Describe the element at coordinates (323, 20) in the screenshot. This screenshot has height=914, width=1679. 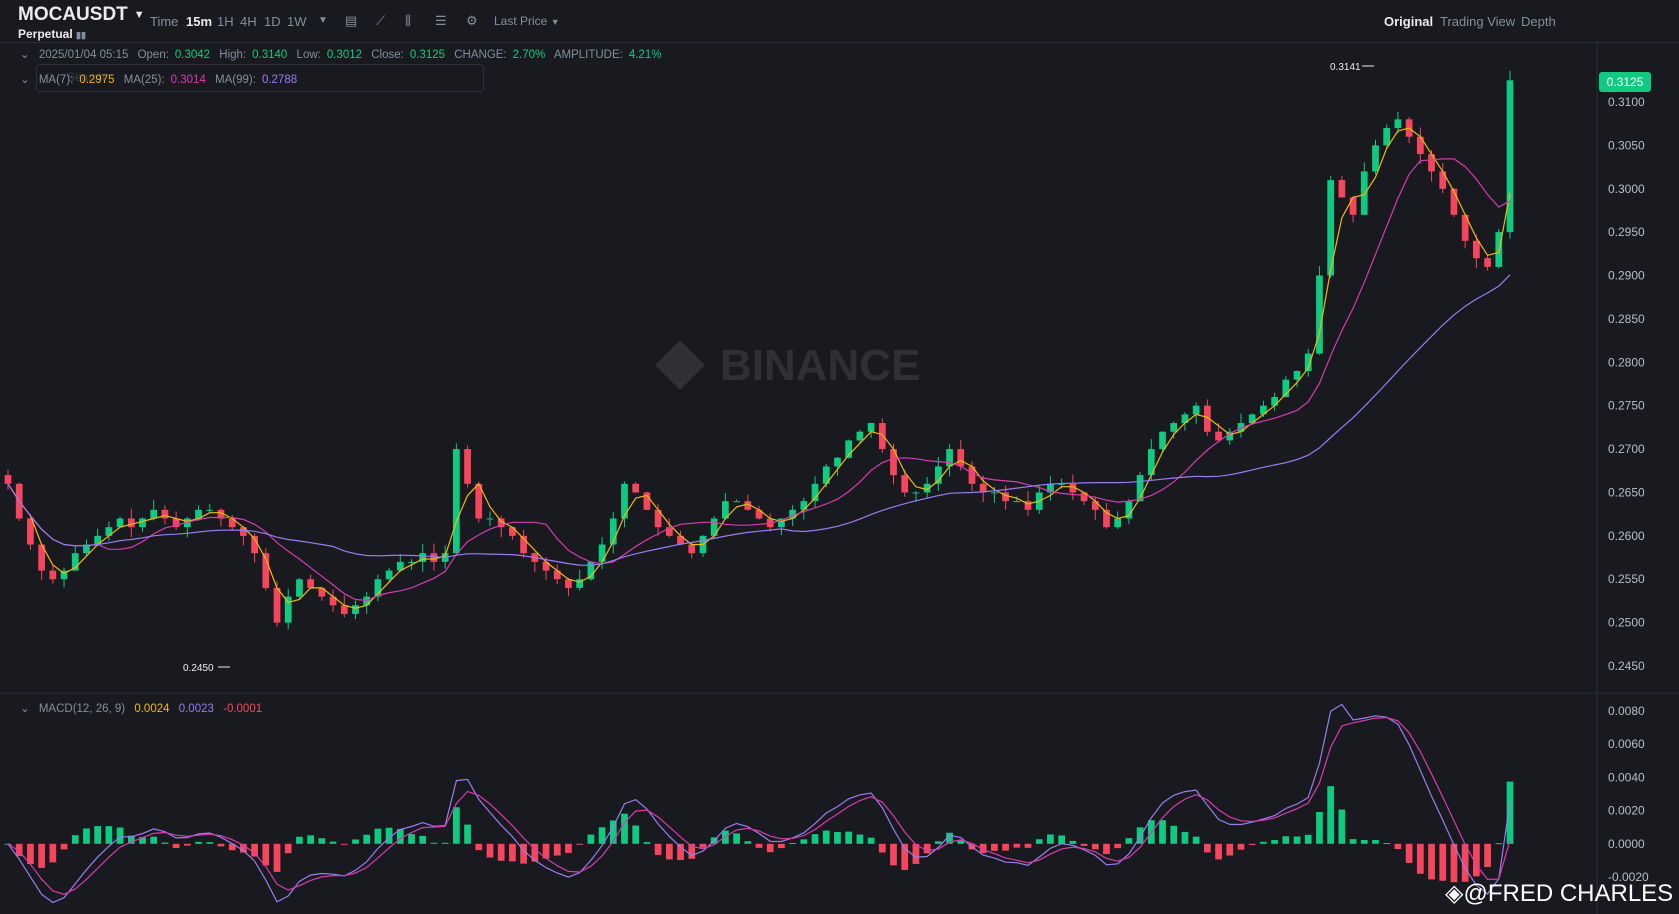
I see `more-timeframes-icon: ▼` at that location.